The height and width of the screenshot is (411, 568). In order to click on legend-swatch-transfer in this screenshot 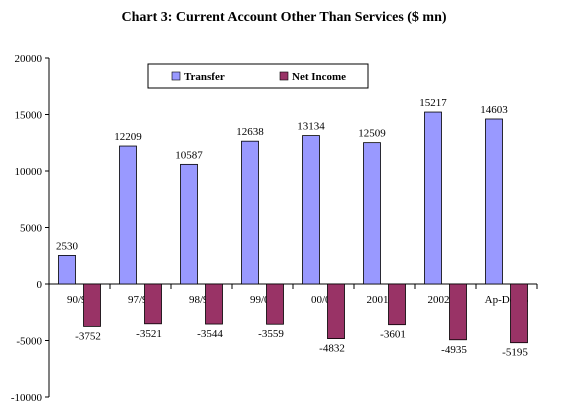, I will do `click(176, 76)`.